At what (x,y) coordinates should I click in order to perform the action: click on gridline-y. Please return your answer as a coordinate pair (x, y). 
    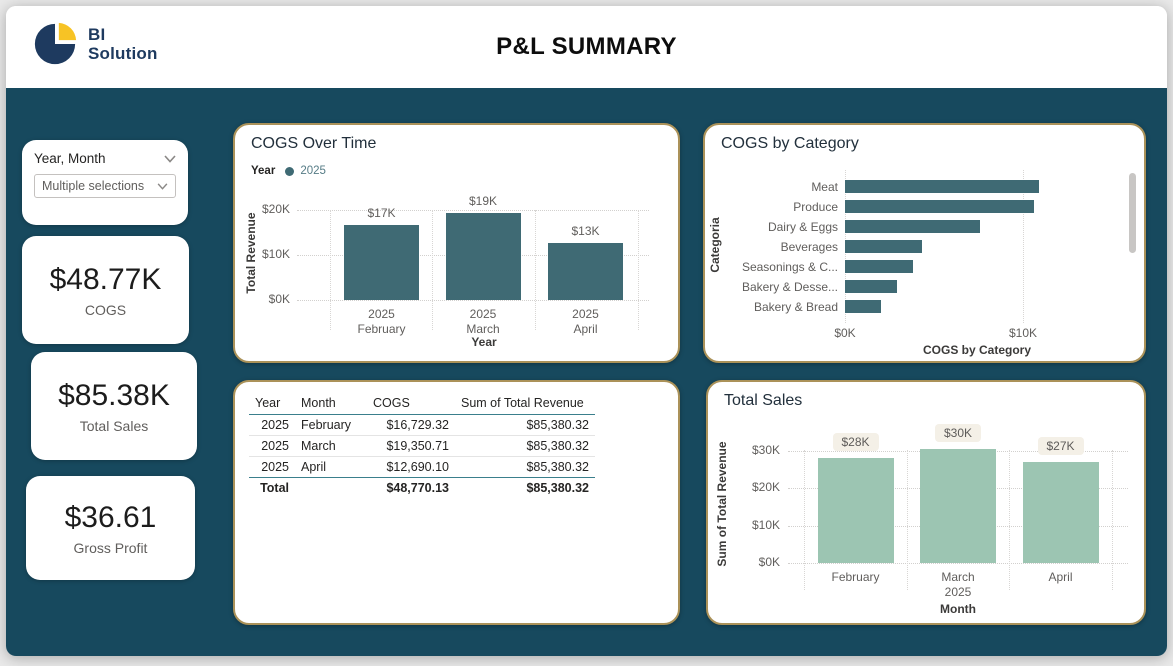
    Looking at the image, I should click on (958, 563).